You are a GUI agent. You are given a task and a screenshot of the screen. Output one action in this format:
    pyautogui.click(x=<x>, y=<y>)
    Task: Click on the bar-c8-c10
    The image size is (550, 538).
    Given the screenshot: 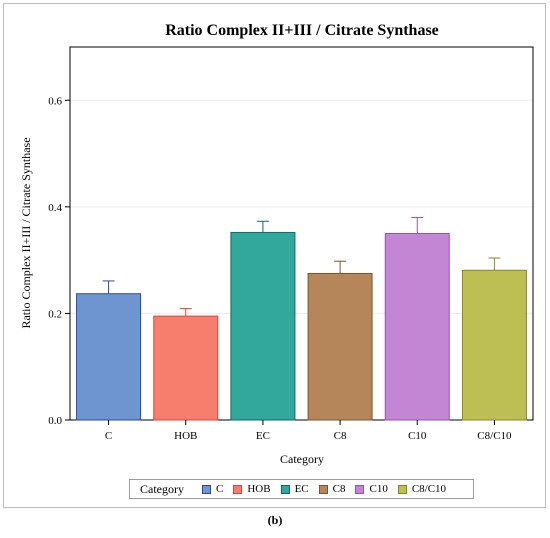 What is the action you would take?
    pyautogui.click(x=494, y=345)
    